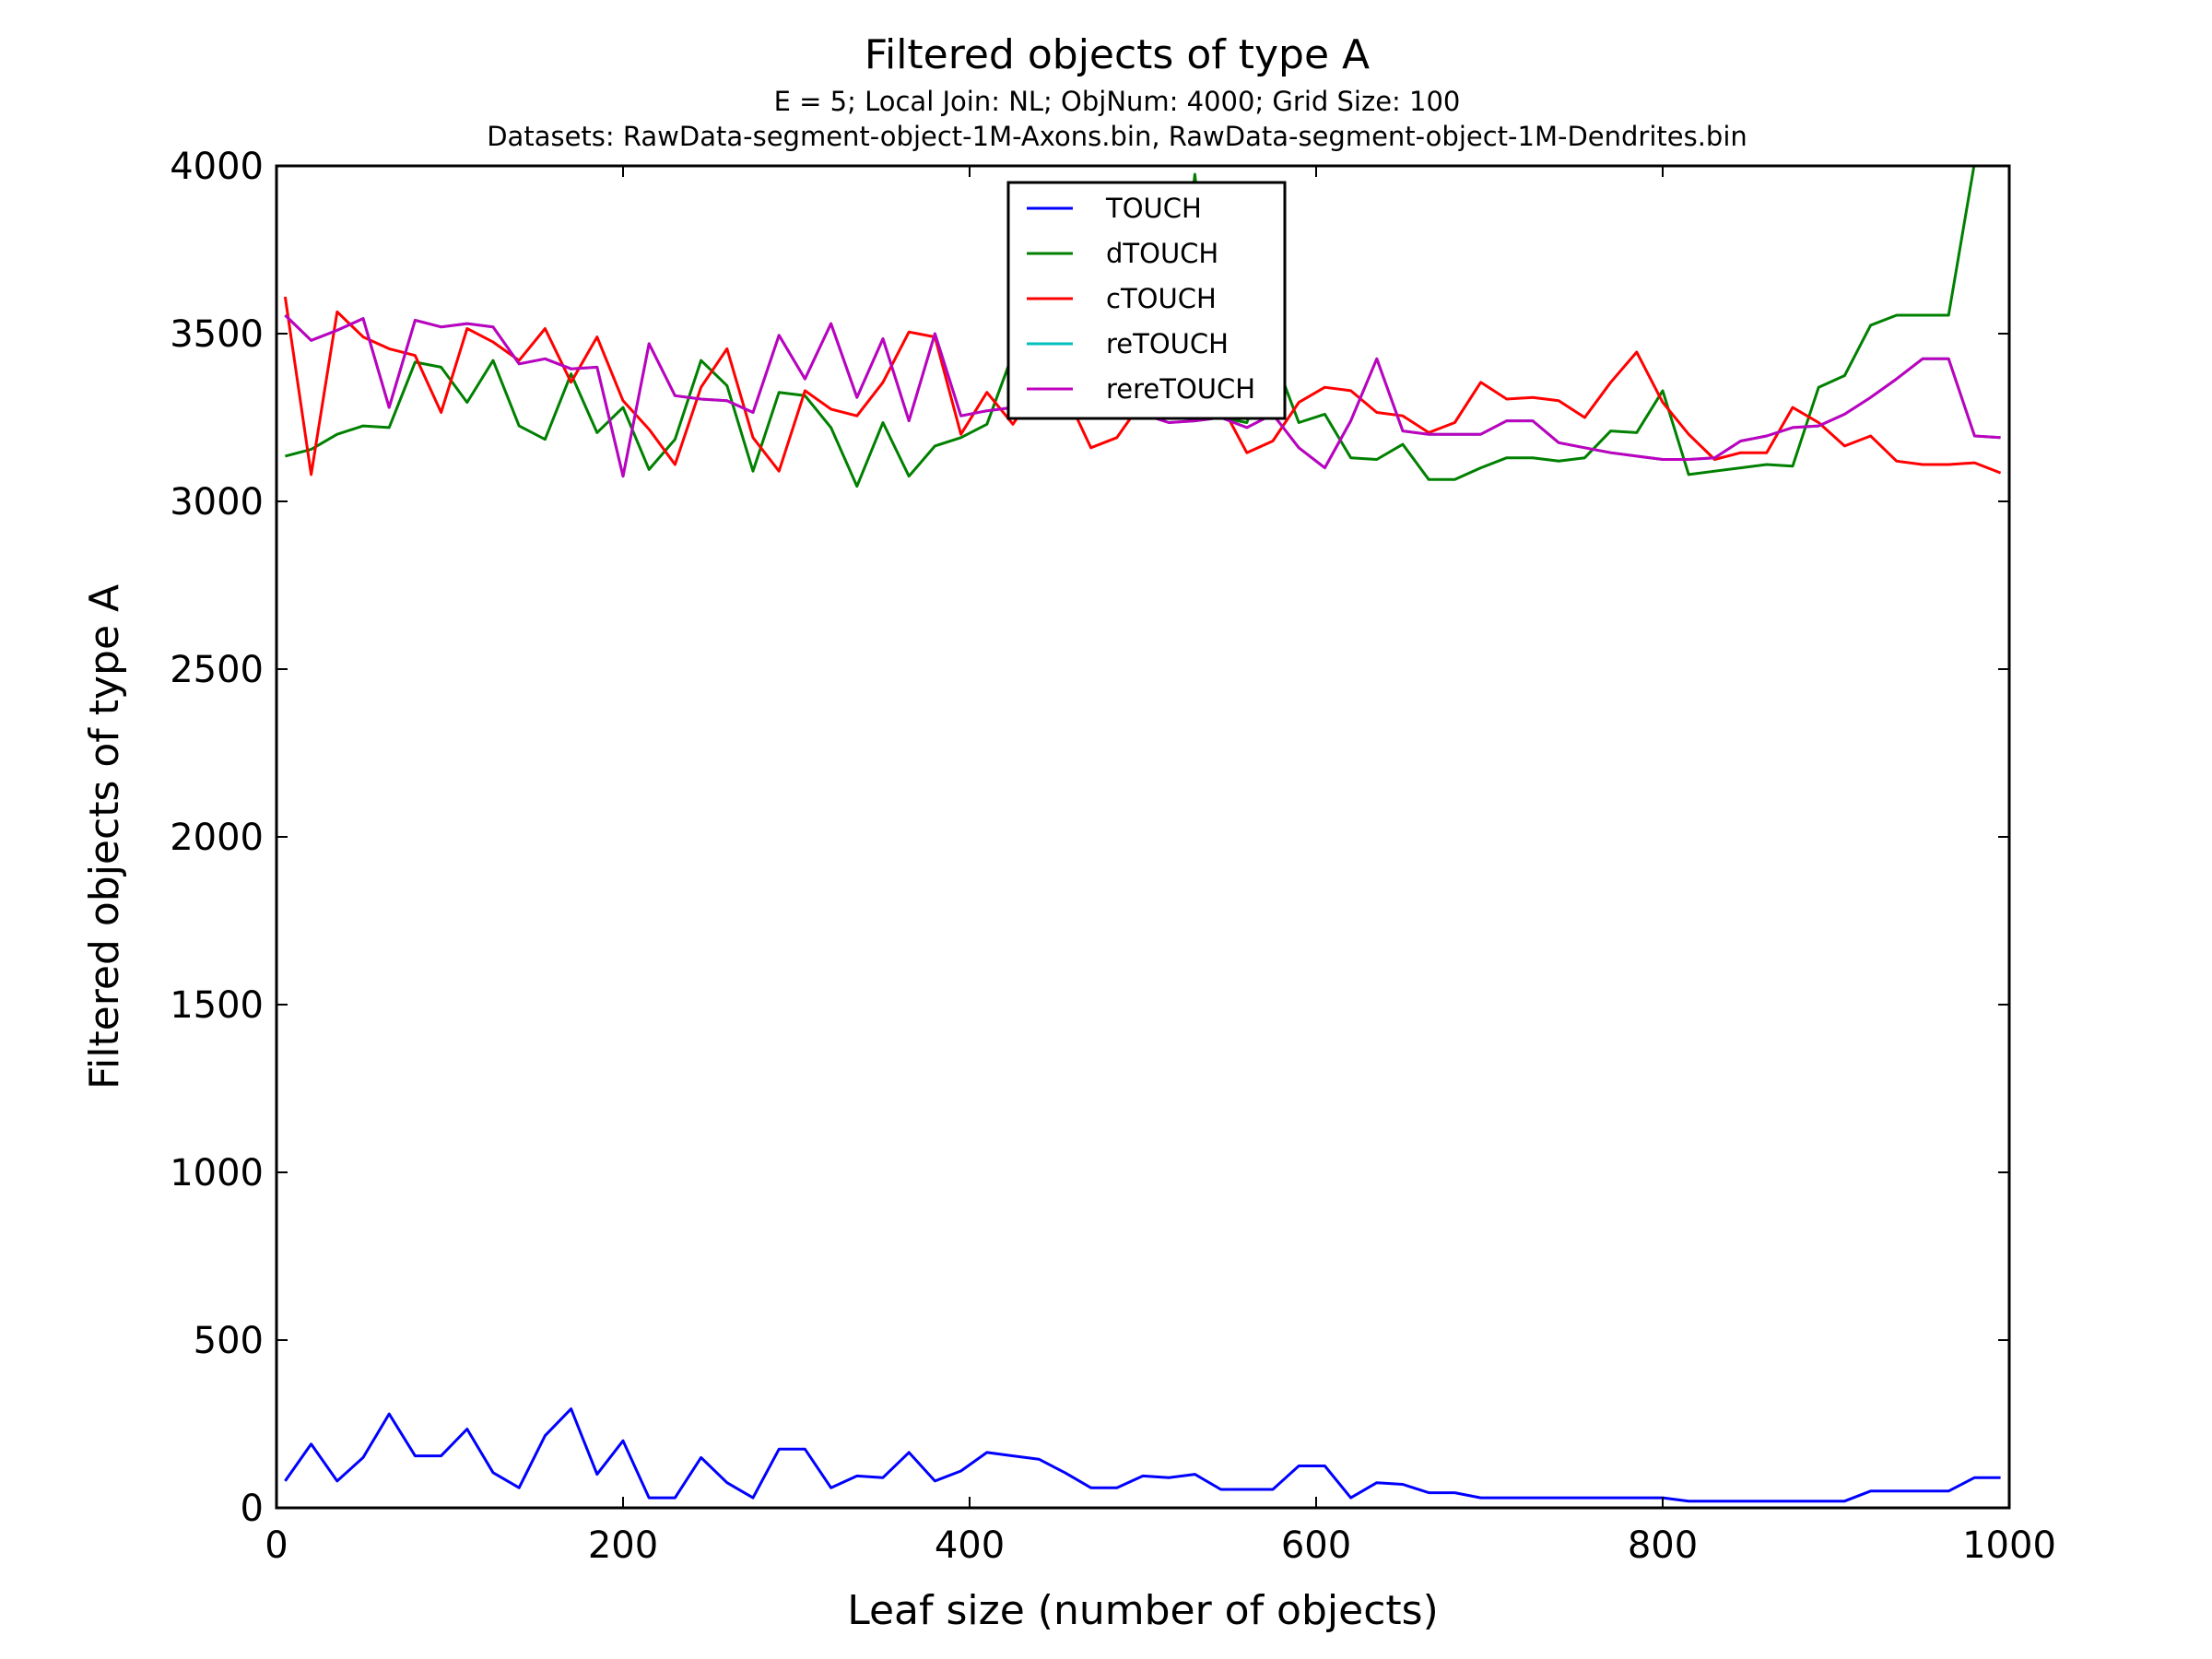  I want to click on legend-label-retouch: reTOUCH, so click(1167, 343).